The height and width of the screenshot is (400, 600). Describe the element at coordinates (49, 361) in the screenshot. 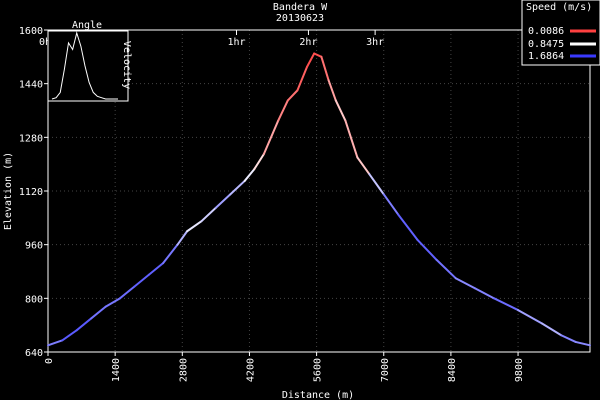

I see `x-tick-label: 0` at that location.